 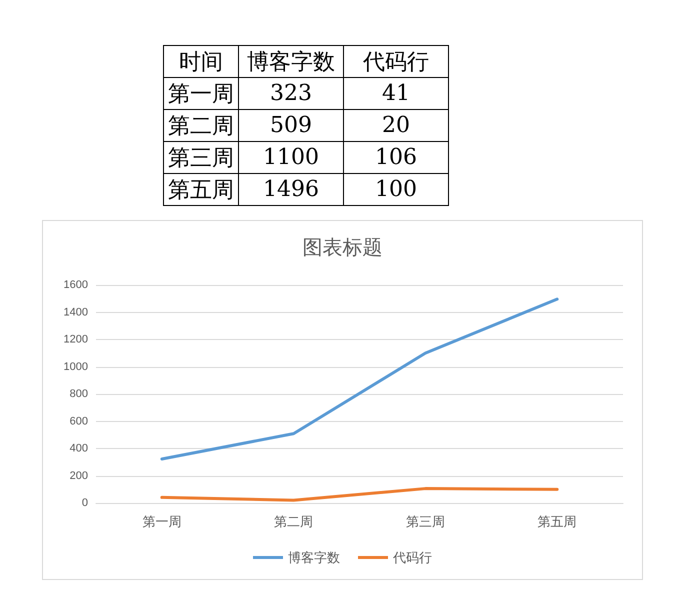 What do you see at coordinates (396, 190) in the screenshot?
I see `text: 100` at bounding box center [396, 190].